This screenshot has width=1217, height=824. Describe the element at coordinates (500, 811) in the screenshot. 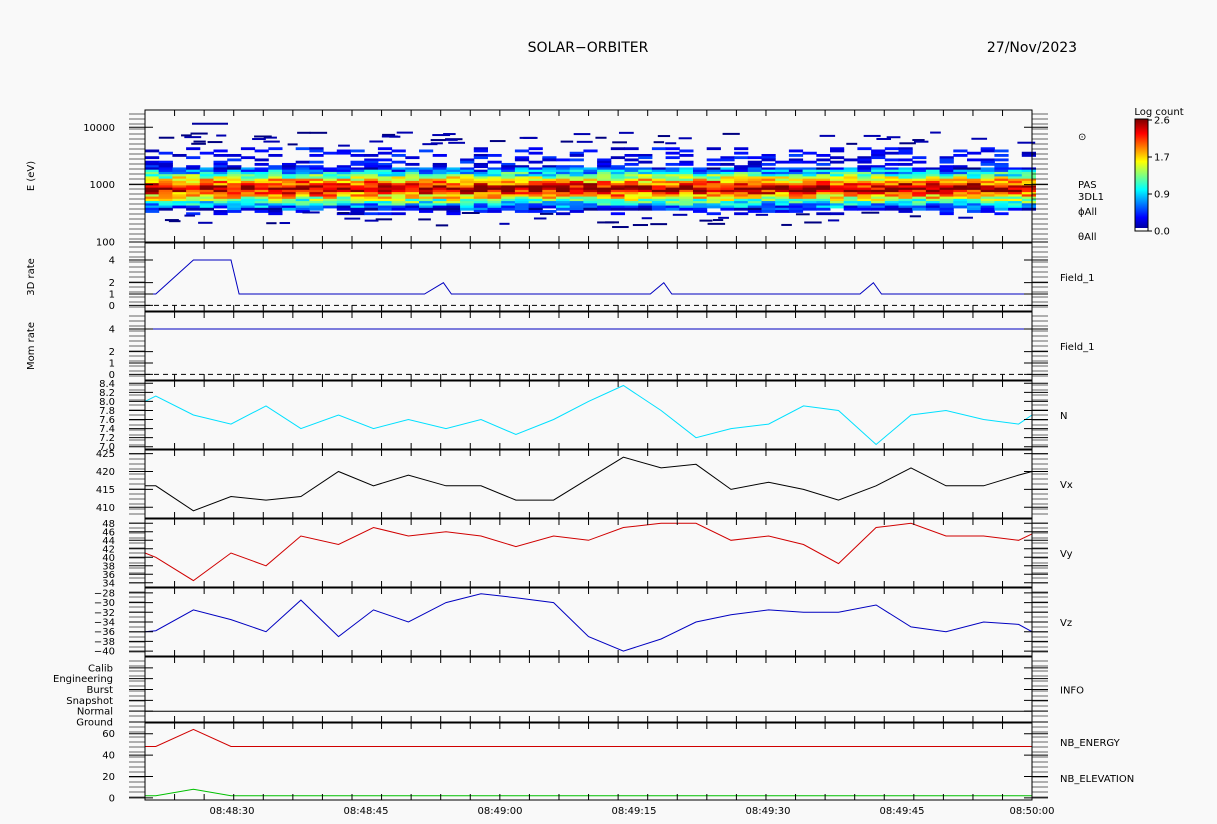

I see `time-tick-label: 08:49:00` at that location.